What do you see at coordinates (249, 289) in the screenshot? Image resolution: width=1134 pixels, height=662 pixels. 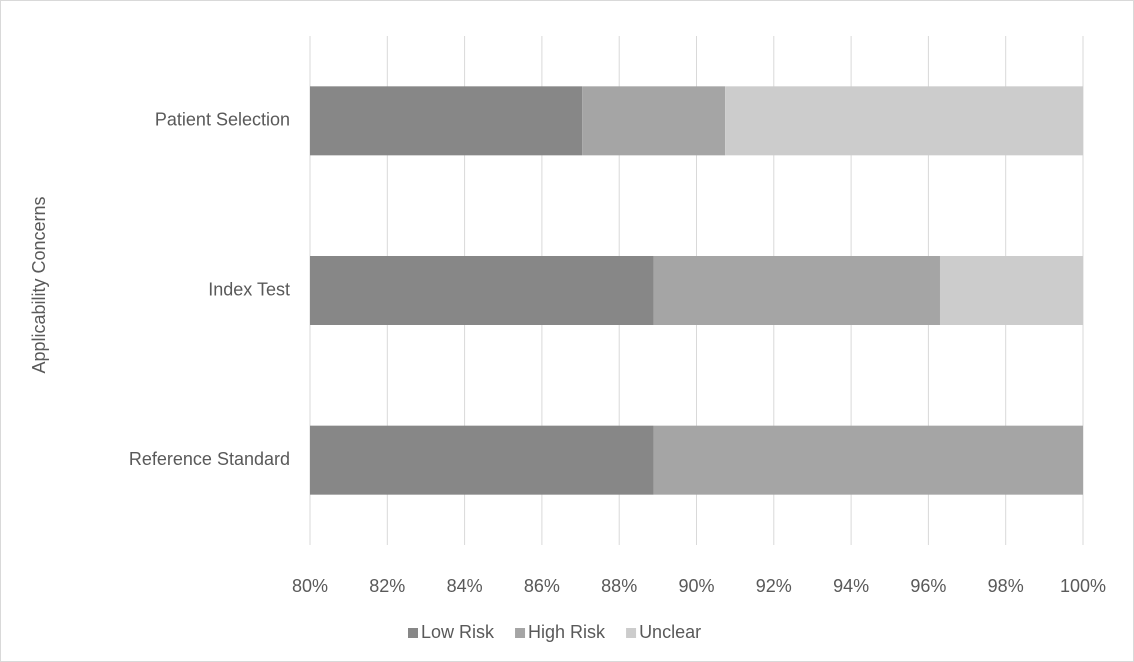 I see `y-tick-label: Index Test` at bounding box center [249, 289].